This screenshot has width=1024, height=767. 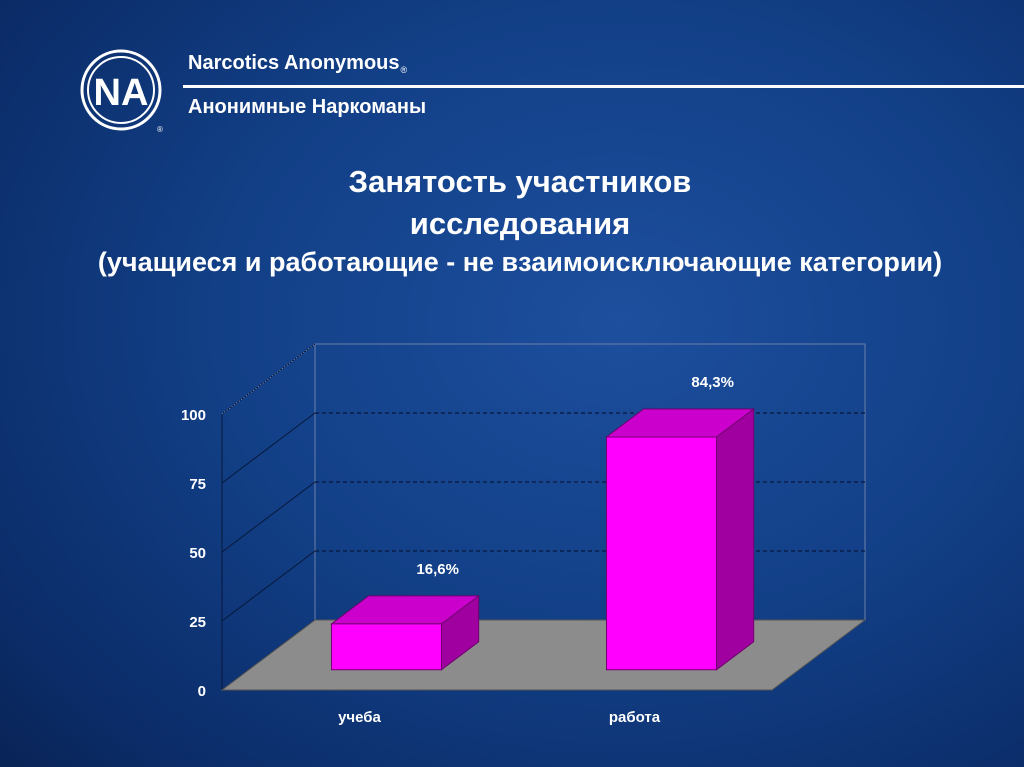 I want to click on header-divider, so click(x=603, y=86).